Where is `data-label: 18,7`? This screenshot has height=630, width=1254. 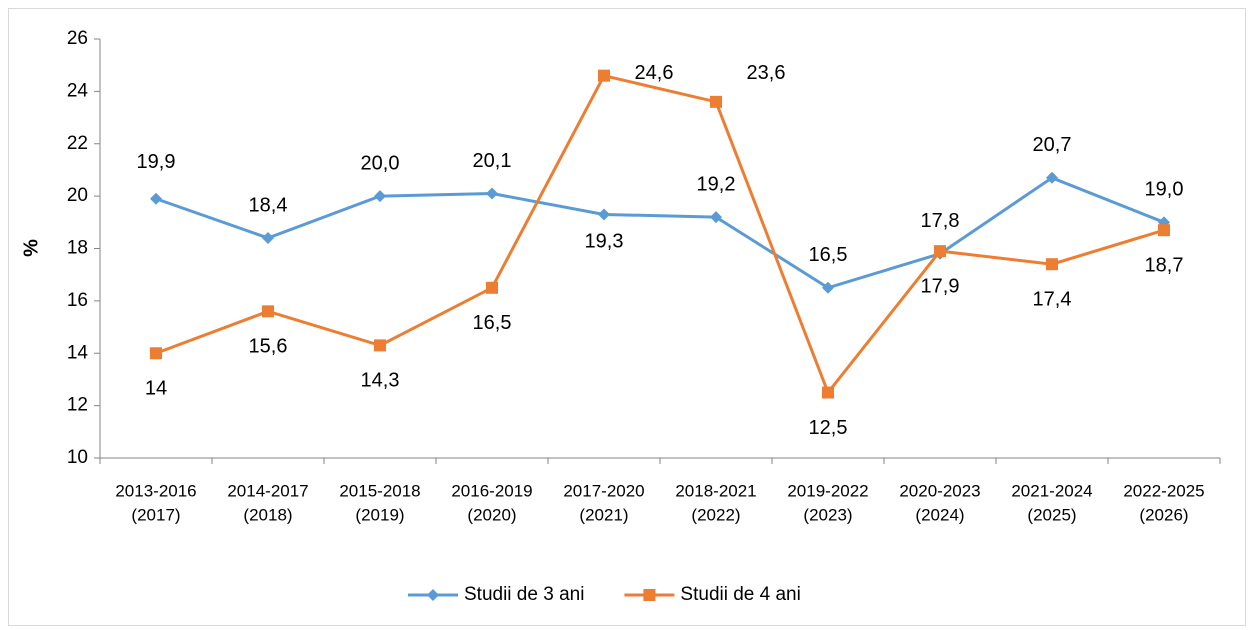 data-label: 18,7 is located at coordinates (1164, 265).